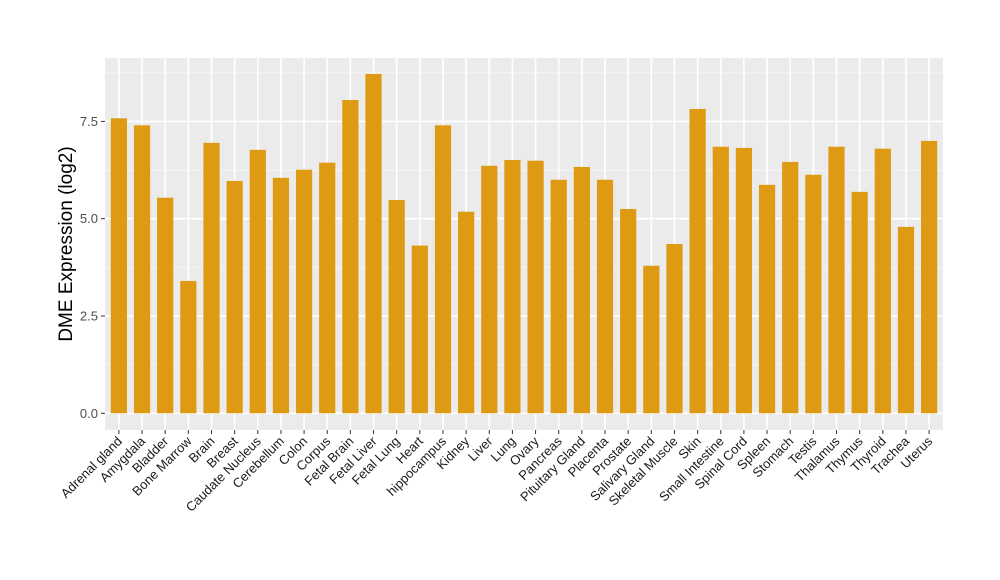  What do you see at coordinates (836, 280) in the screenshot?
I see `bar-thalamus` at bounding box center [836, 280].